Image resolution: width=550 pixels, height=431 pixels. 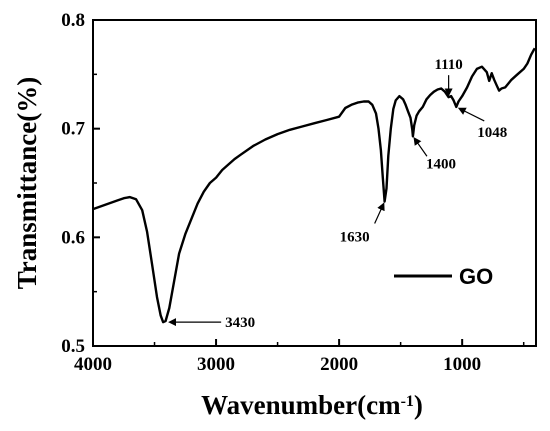 I want to click on x-axis: 4000 3000 2000 1000, so click(x=299, y=357).